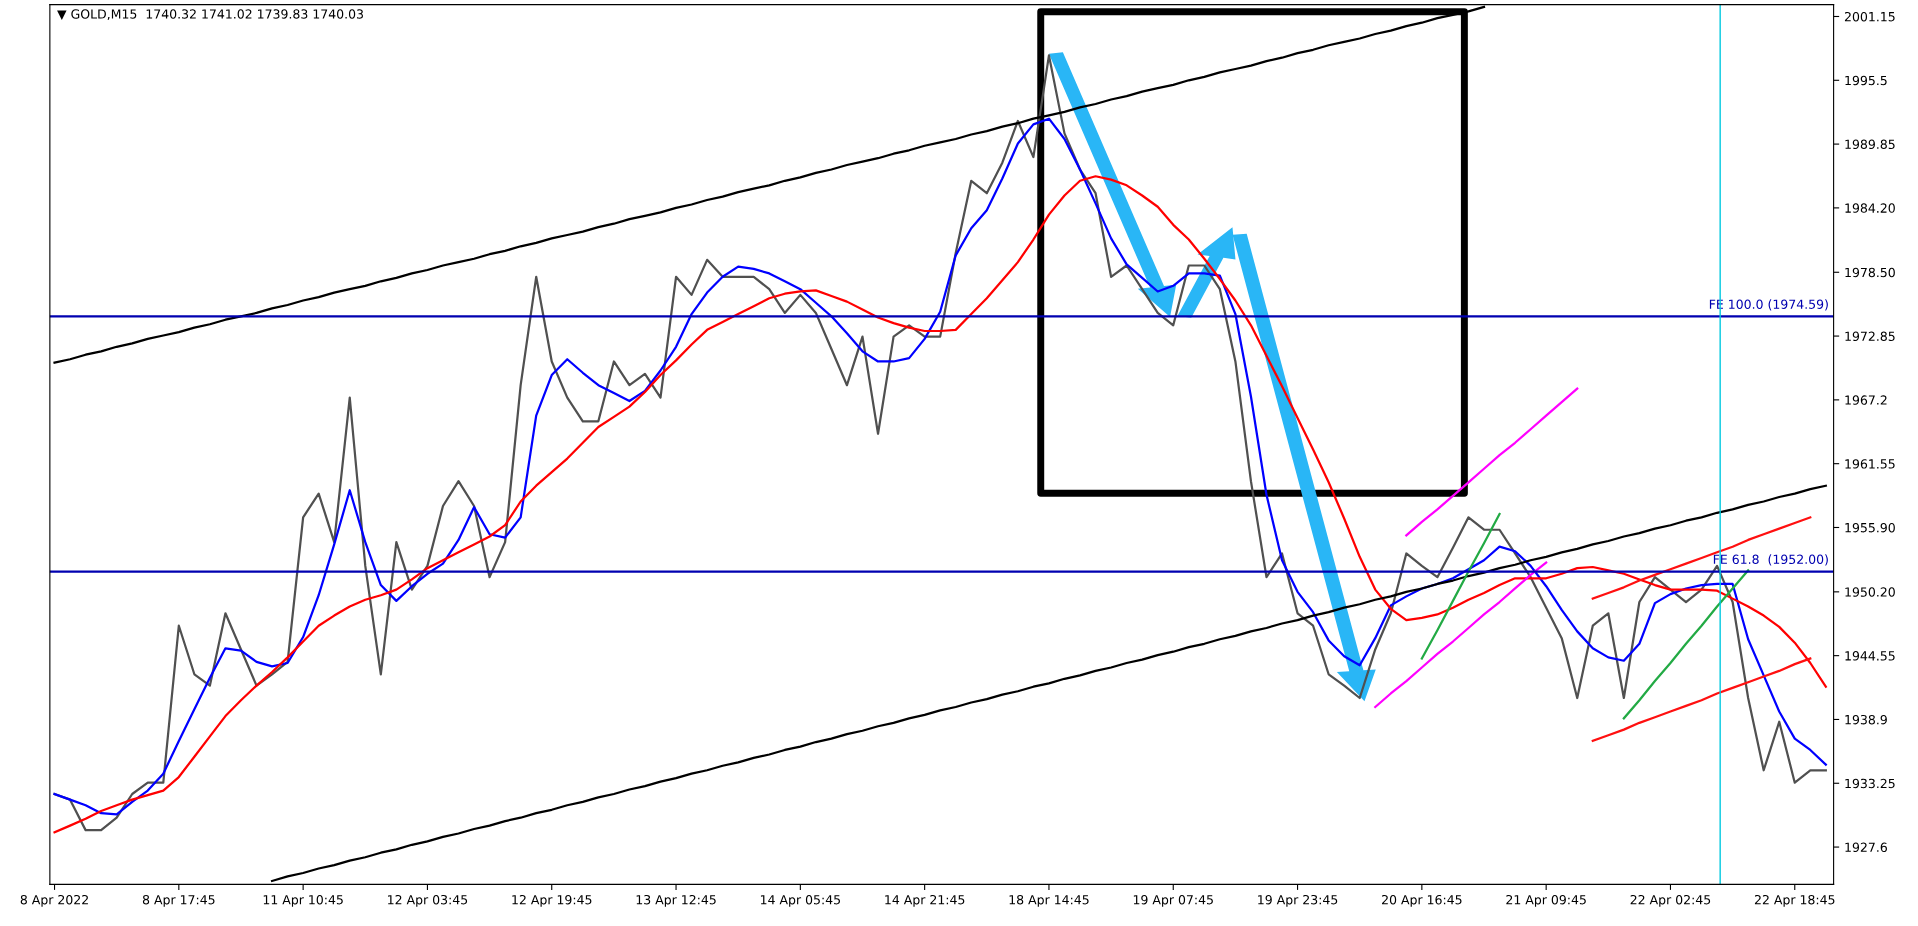 This screenshot has width=1918, height=926. Describe the element at coordinates (1870, 592) in the screenshot. I see `y-tick-label: 1950.20` at that location.